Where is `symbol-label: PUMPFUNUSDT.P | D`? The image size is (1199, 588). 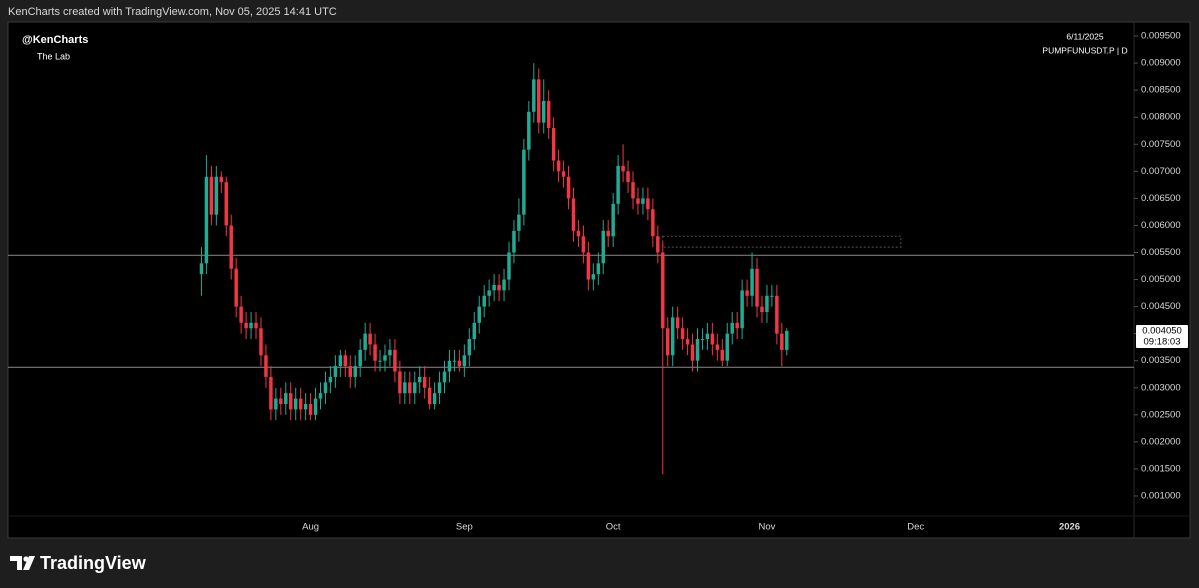
symbol-label: PUMPFUNUSDT.P | D is located at coordinates (1084, 50).